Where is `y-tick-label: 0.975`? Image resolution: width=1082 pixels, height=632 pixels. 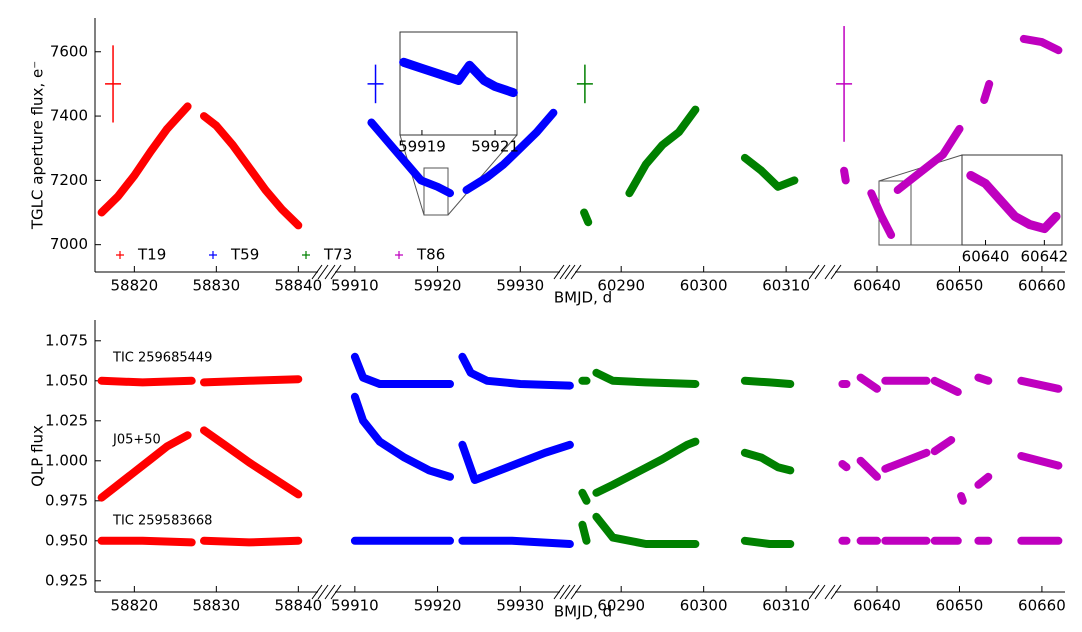 y-tick-label: 0.975 is located at coordinates (66, 500).